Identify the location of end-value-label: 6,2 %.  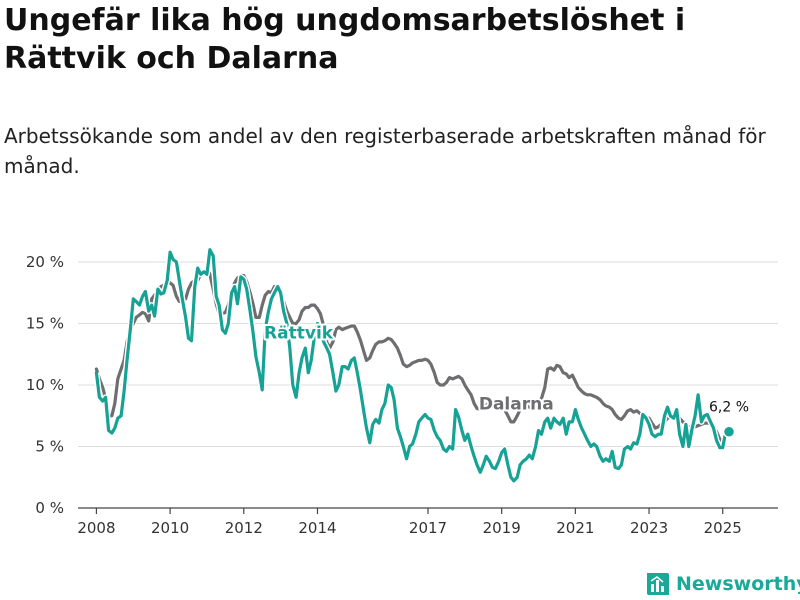
(729, 408).